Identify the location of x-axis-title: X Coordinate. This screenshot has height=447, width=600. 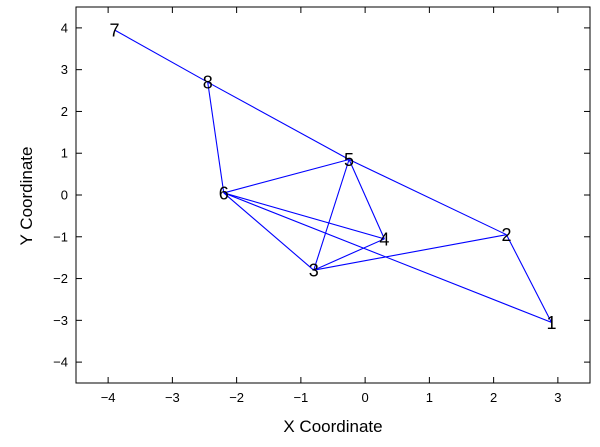
(332, 426).